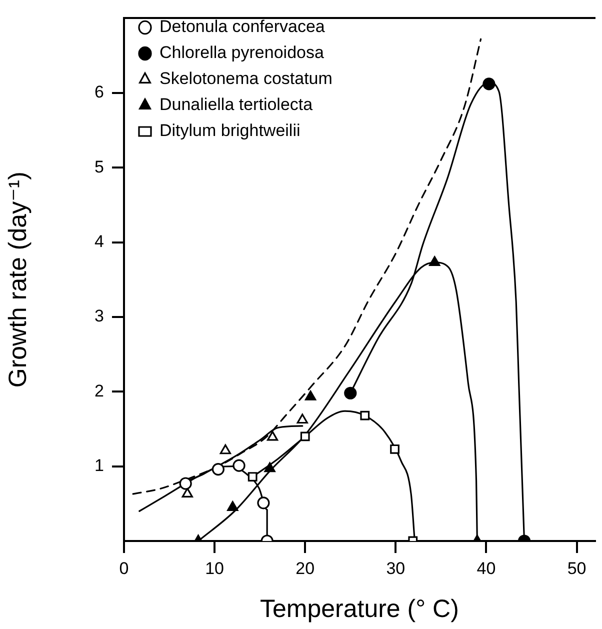  I want to click on x-tick-label: 20, so click(305, 568).